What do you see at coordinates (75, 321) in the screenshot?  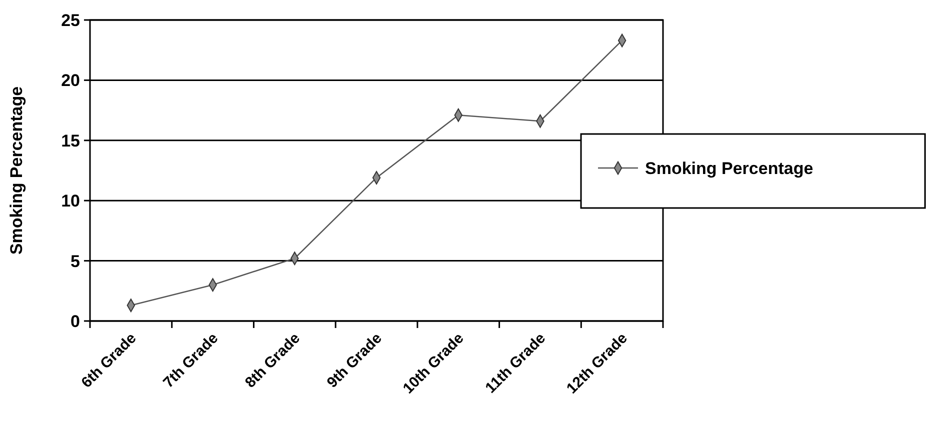 I see `y-tick-label: 0` at bounding box center [75, 321].